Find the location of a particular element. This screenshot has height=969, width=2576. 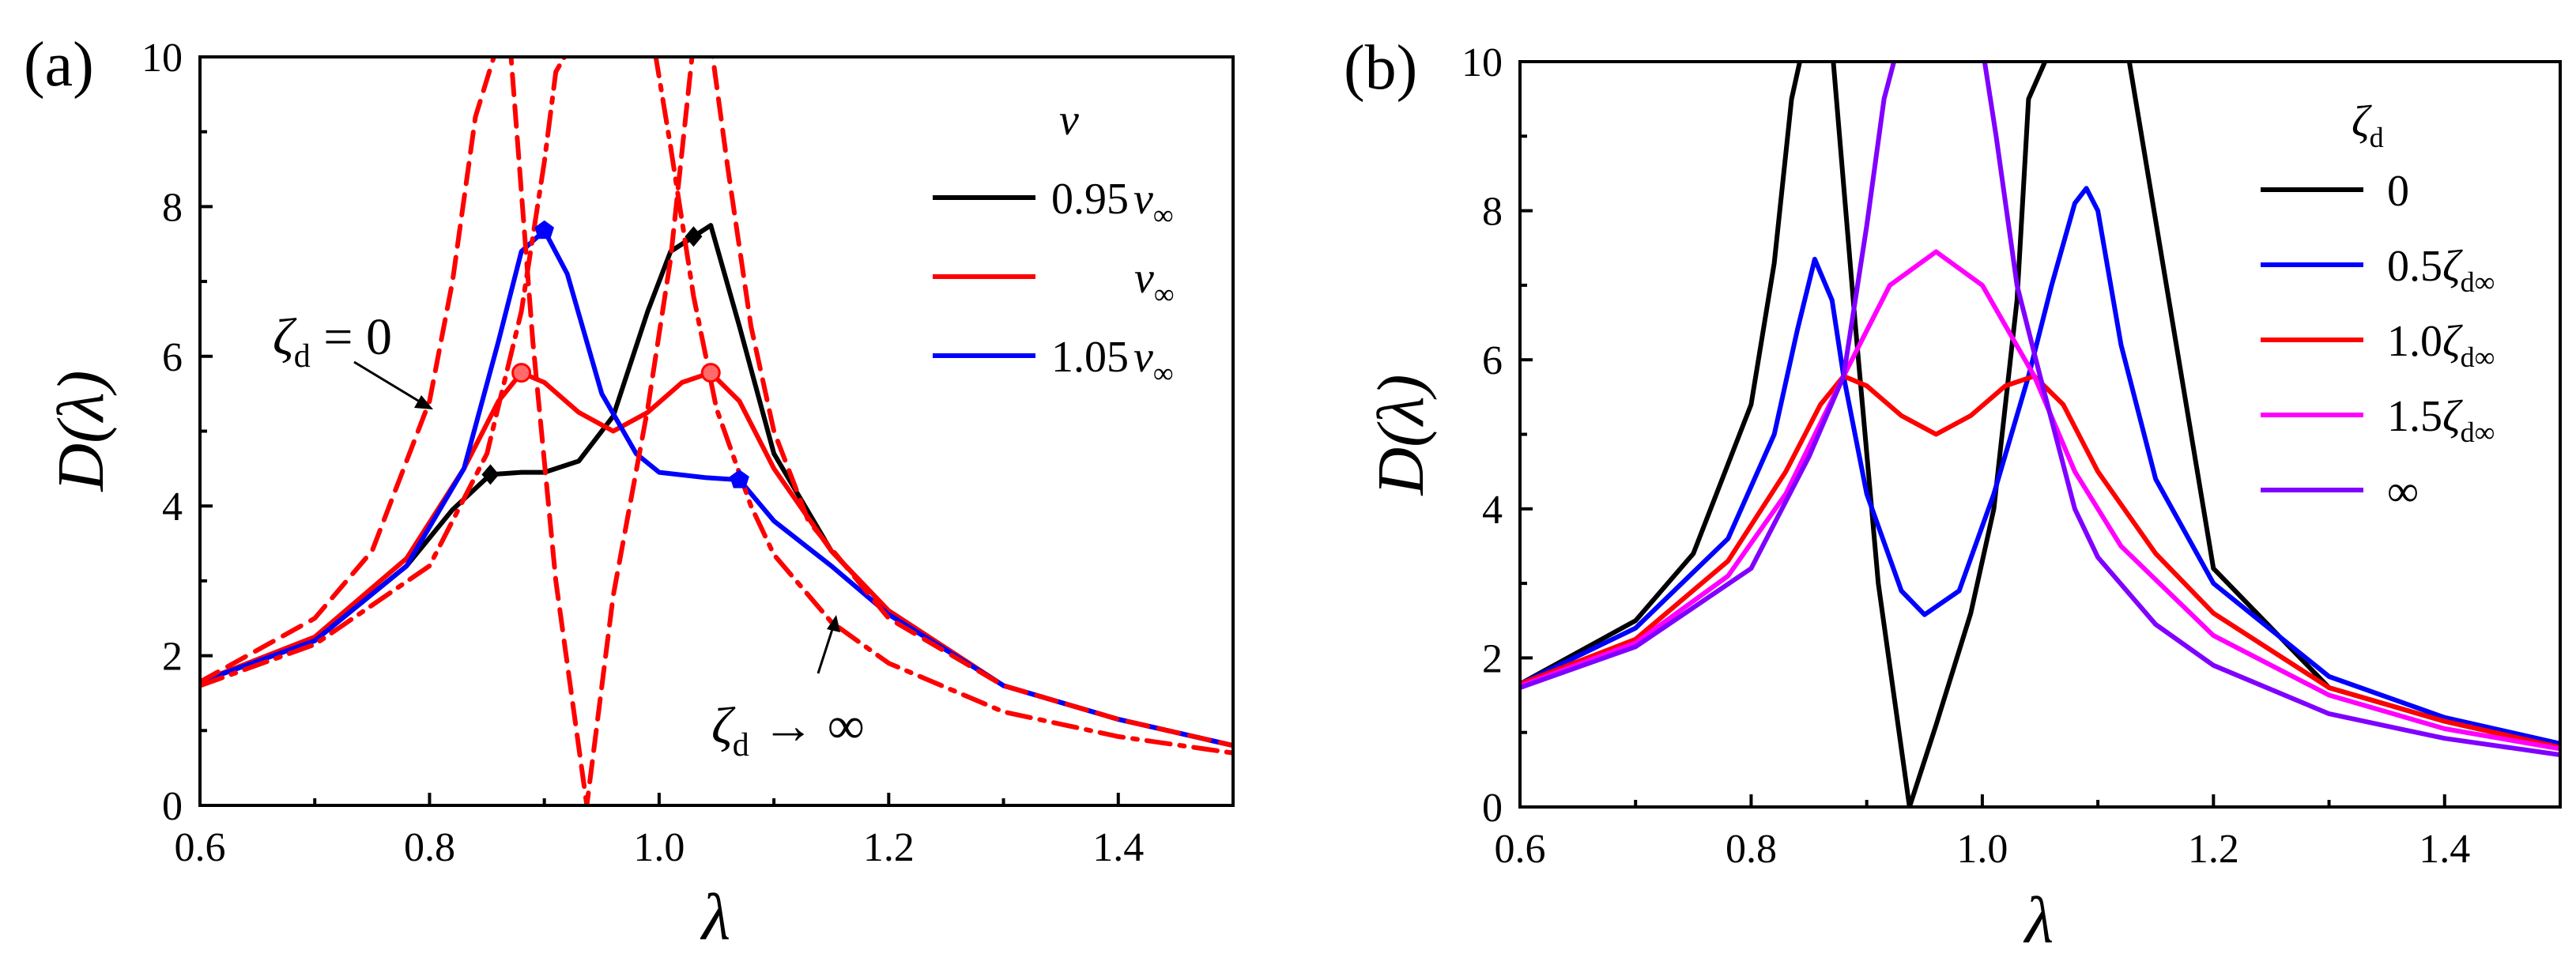

panel-a-y-axis-title: D(λ) is located at coordinates (81, 431).